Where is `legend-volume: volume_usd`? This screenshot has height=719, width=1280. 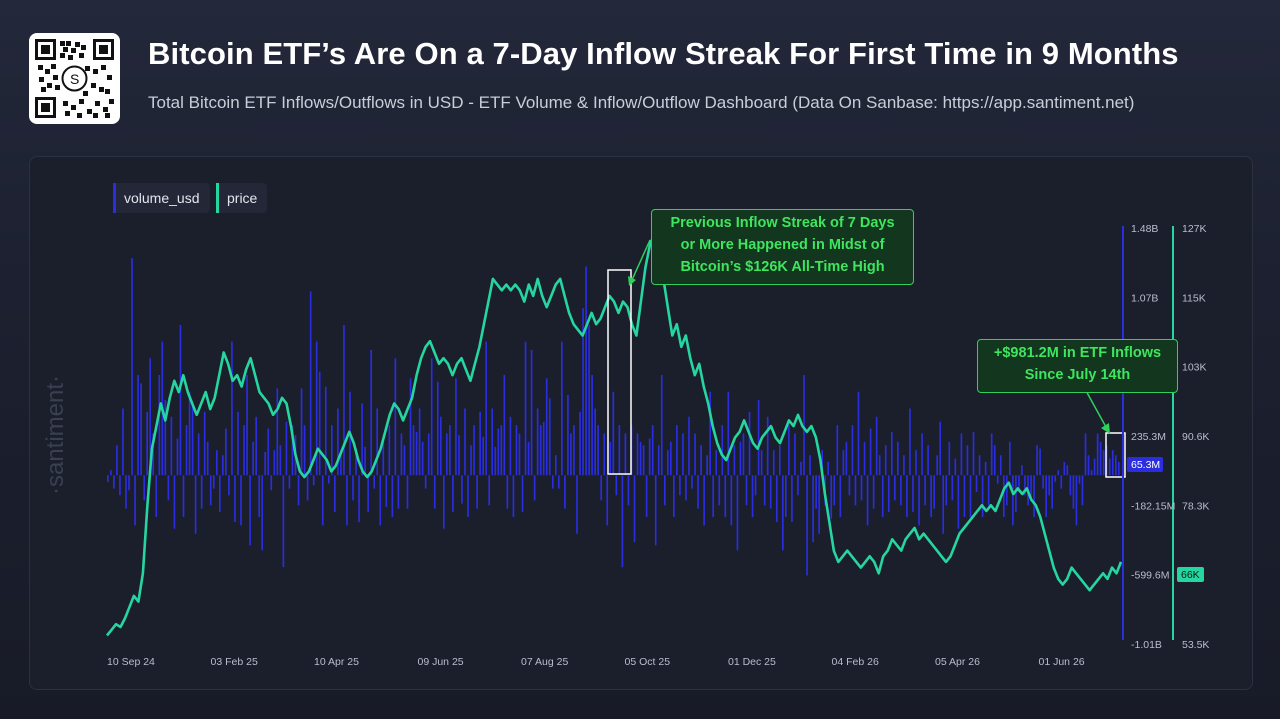
legend-volume: volume_usd is located at coordinates (161, 198).